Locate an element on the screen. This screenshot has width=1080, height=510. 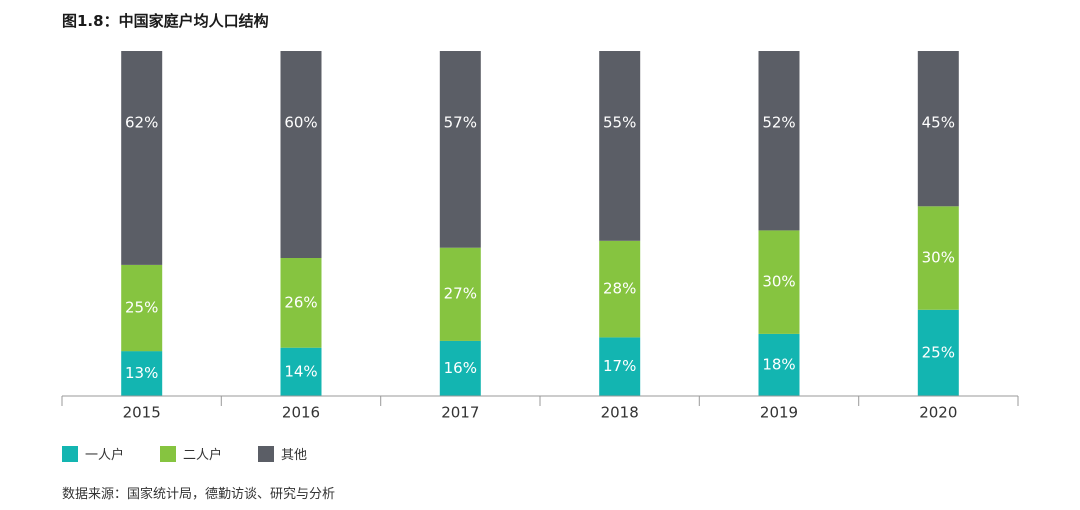
x-tick-label: 2015 is located at coordinates (142, 413).